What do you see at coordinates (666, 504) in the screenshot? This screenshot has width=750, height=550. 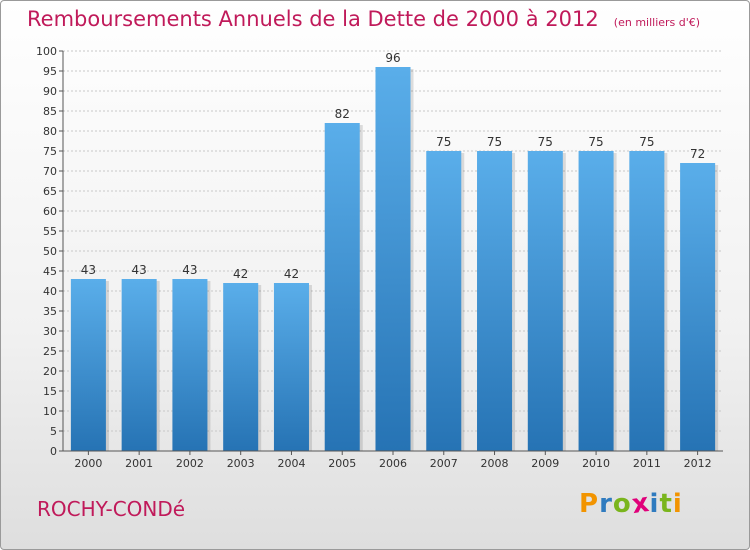 I see `logo-letter: t` at bounding box center [666, 504].